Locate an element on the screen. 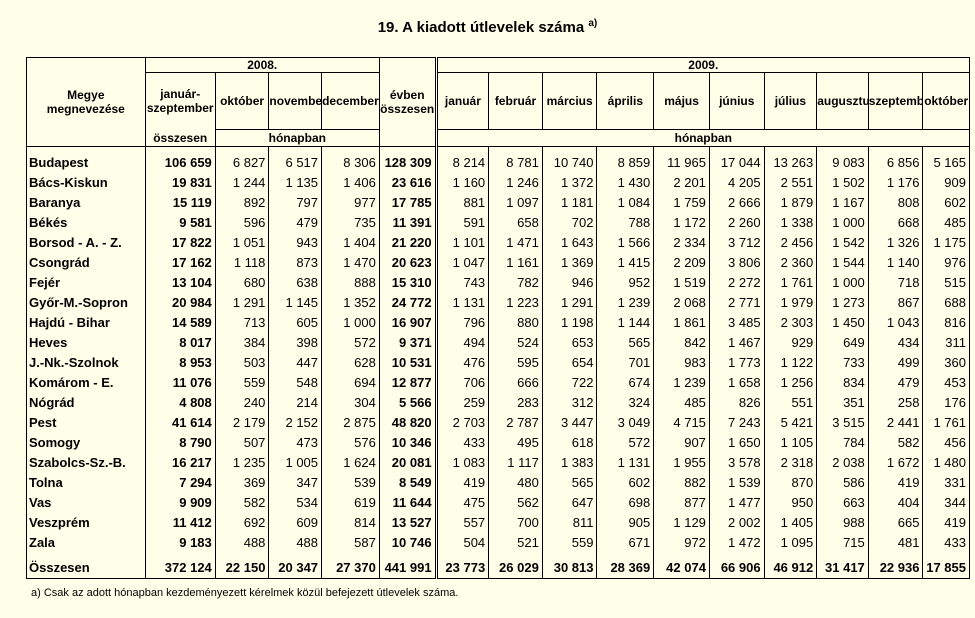  table-cell: 11 965 is located at coordinates (681, 159).